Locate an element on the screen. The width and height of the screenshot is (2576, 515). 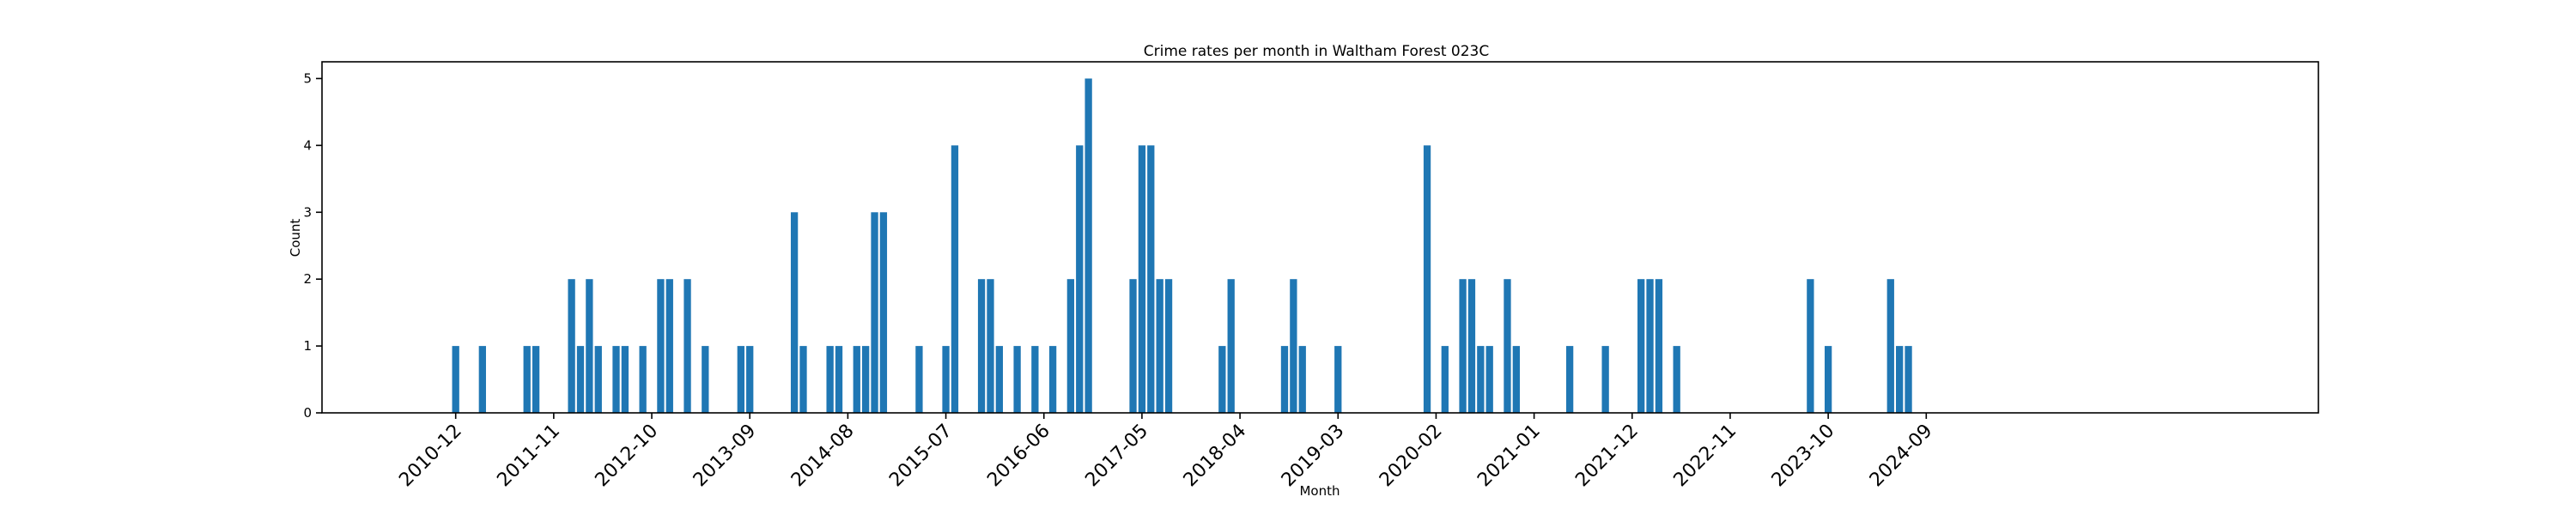
y-axis: 0 1 2 3 4 5 is located at coordinates (312, 245).